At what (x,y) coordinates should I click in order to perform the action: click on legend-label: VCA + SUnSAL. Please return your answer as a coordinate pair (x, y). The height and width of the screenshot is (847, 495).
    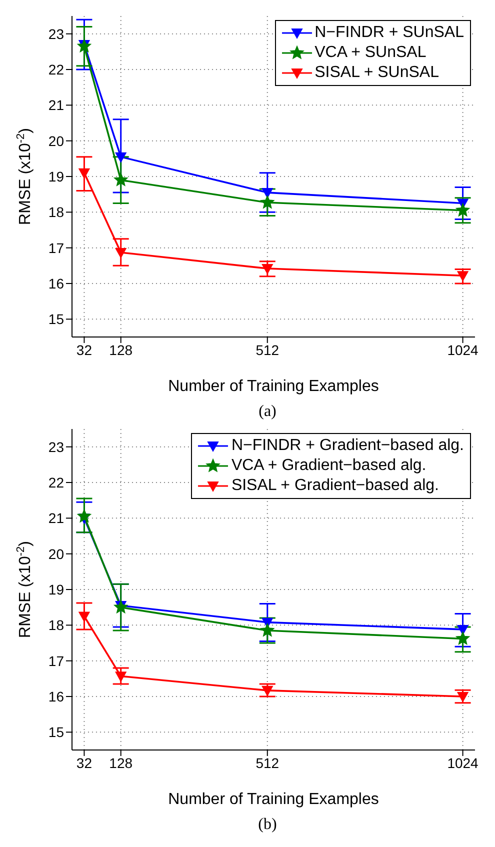
    Looking at the image, I should click on (370, 53).